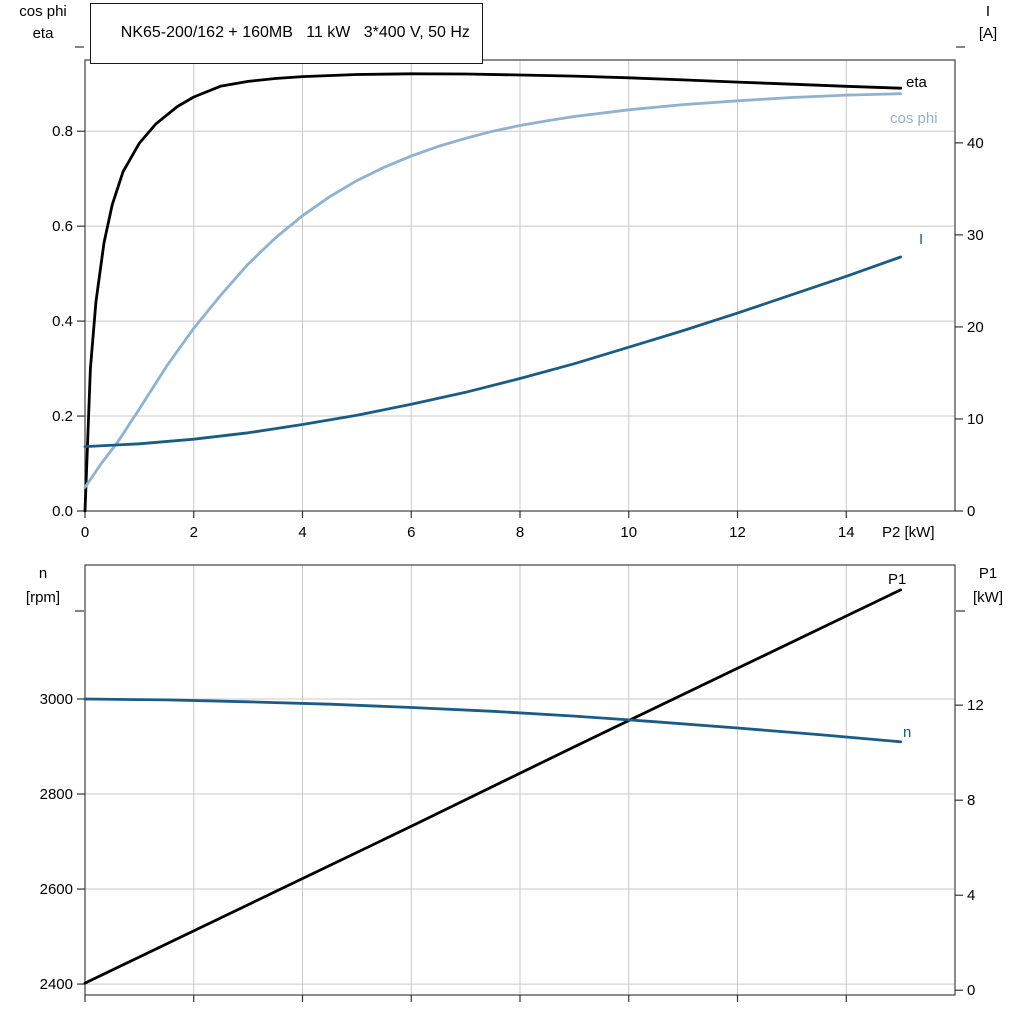 This screenshot has height=1024, width=1024. What do you see at coordinates (628, 532) in the screenshot?
I see `x-tick-label: 10` at bounding box center [628, 532].